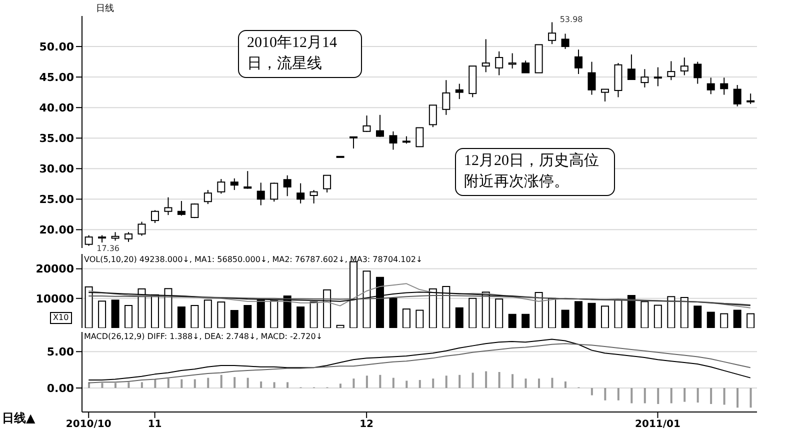  Describe the element at coordinates (56, 77) in the screenshot. I see `y-tick-label: 45.00` at that location.